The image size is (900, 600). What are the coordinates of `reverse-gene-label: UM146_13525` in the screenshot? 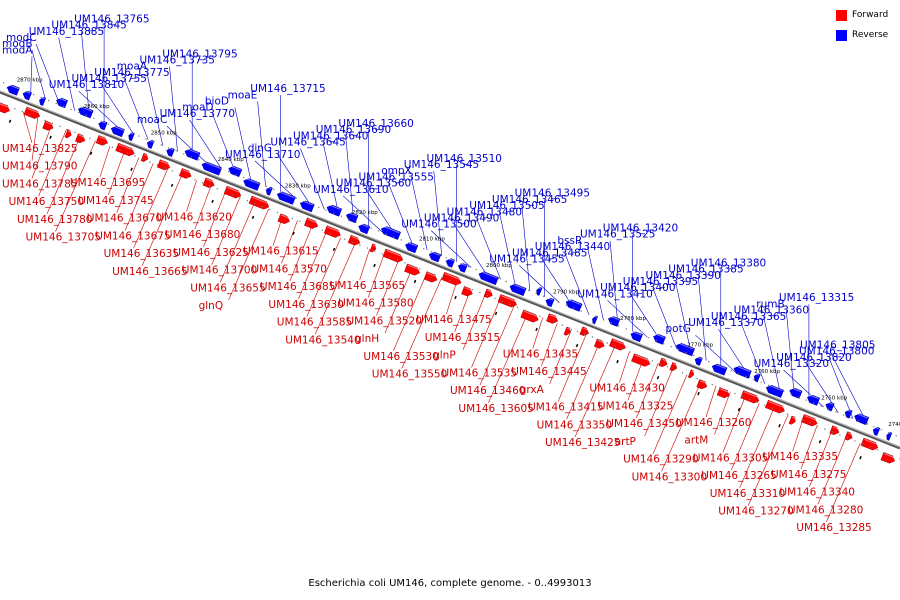 It's located at (617, 235).